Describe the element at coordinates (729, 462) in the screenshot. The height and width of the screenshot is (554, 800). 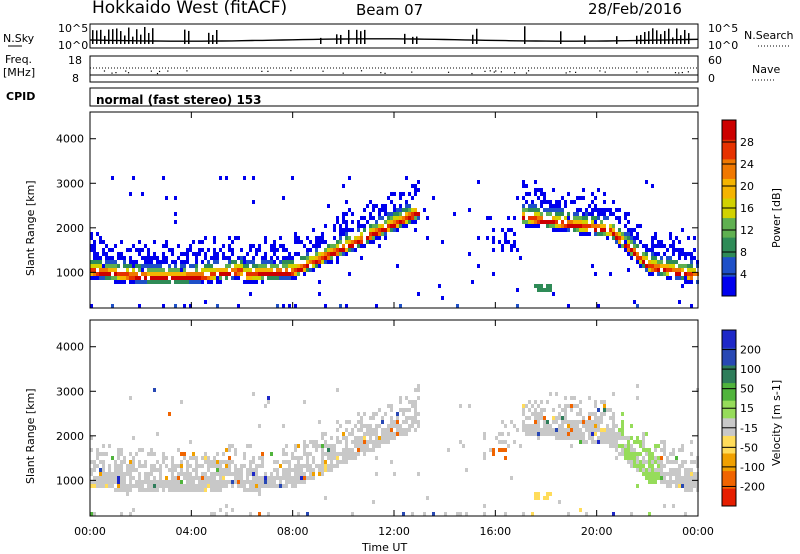
I see `colorbar-swatch` at that location.